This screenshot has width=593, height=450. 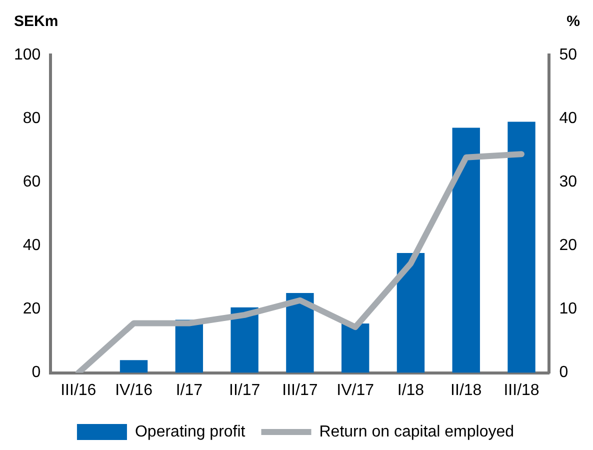 What do you see at coordinates (563, 373) in the screenshot?
I see `y2-tick-label: 0` at bounding box center [563, 373].